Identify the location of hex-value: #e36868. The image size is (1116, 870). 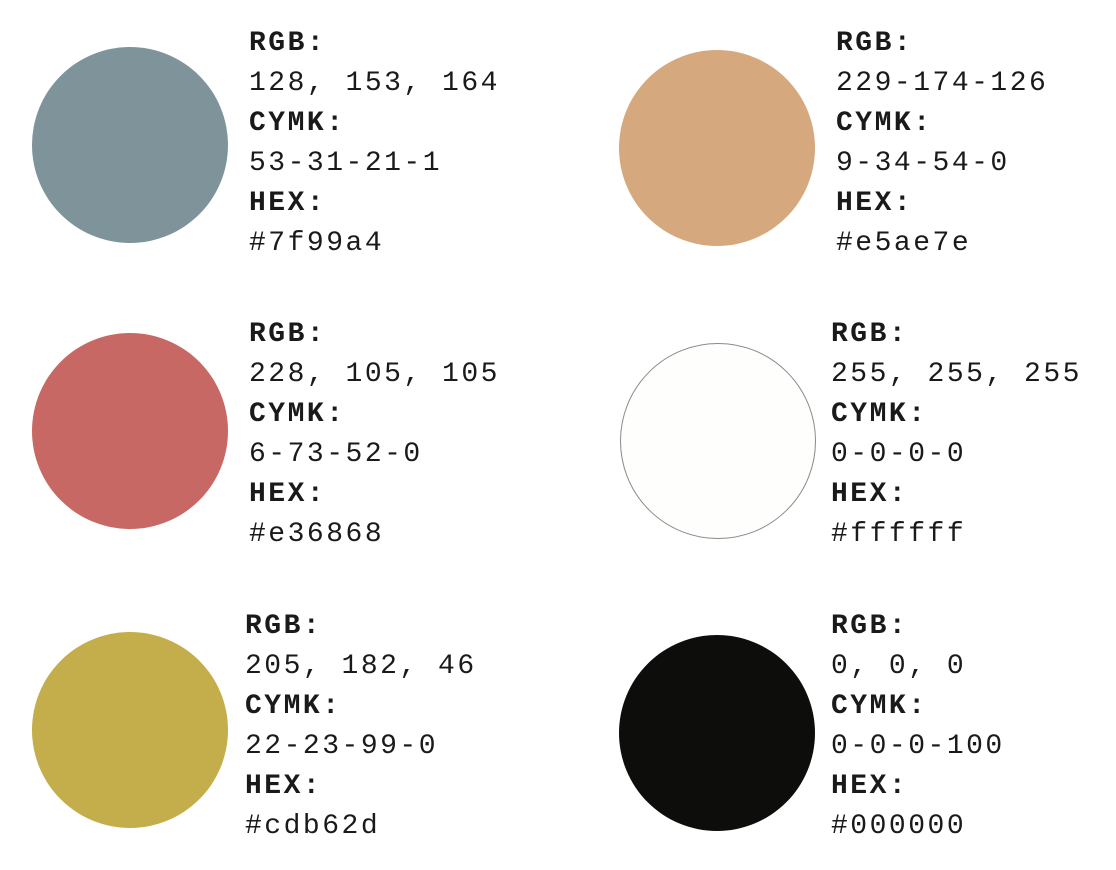
(317, 534).